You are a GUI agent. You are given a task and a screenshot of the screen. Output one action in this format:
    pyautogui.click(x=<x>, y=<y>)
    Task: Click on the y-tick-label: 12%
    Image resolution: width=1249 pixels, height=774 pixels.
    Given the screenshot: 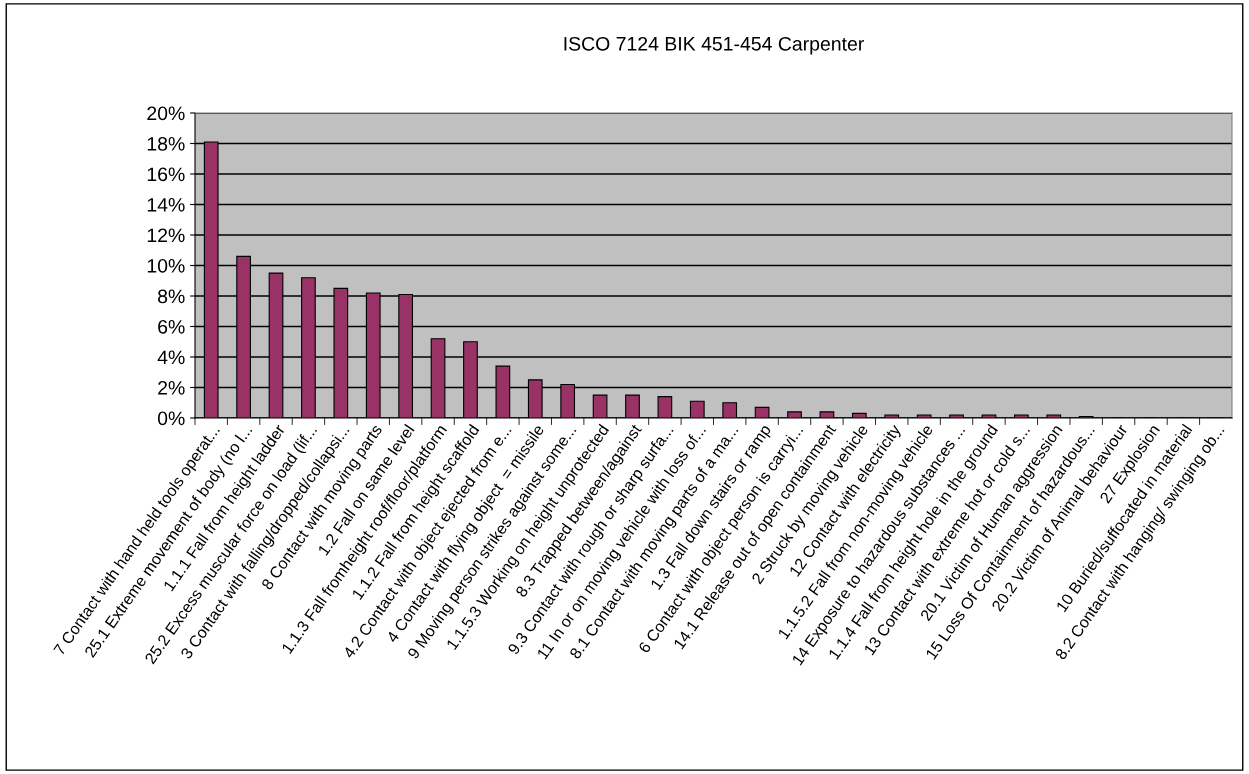 What is the action you would take?
    pyautogui.click(x=166, y=235)
    